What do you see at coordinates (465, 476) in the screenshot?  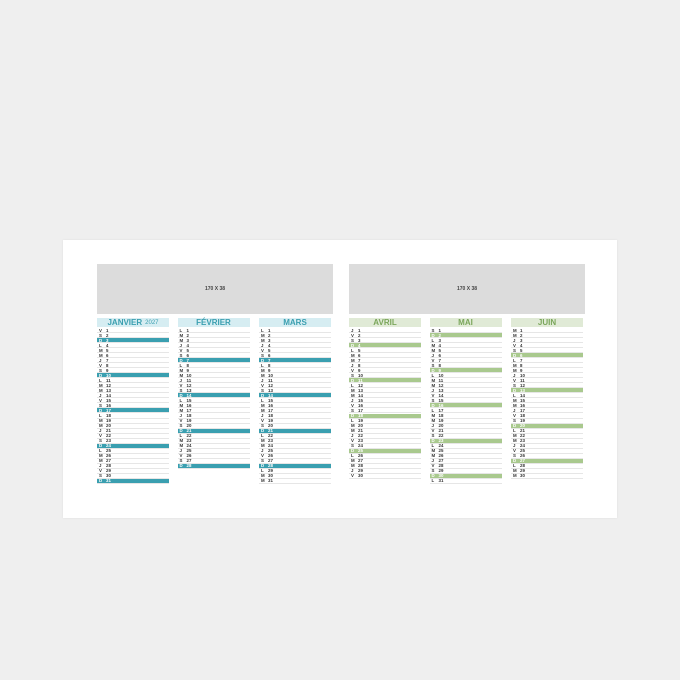 I see `day-row: D 30` at bounding box center [465, 476].